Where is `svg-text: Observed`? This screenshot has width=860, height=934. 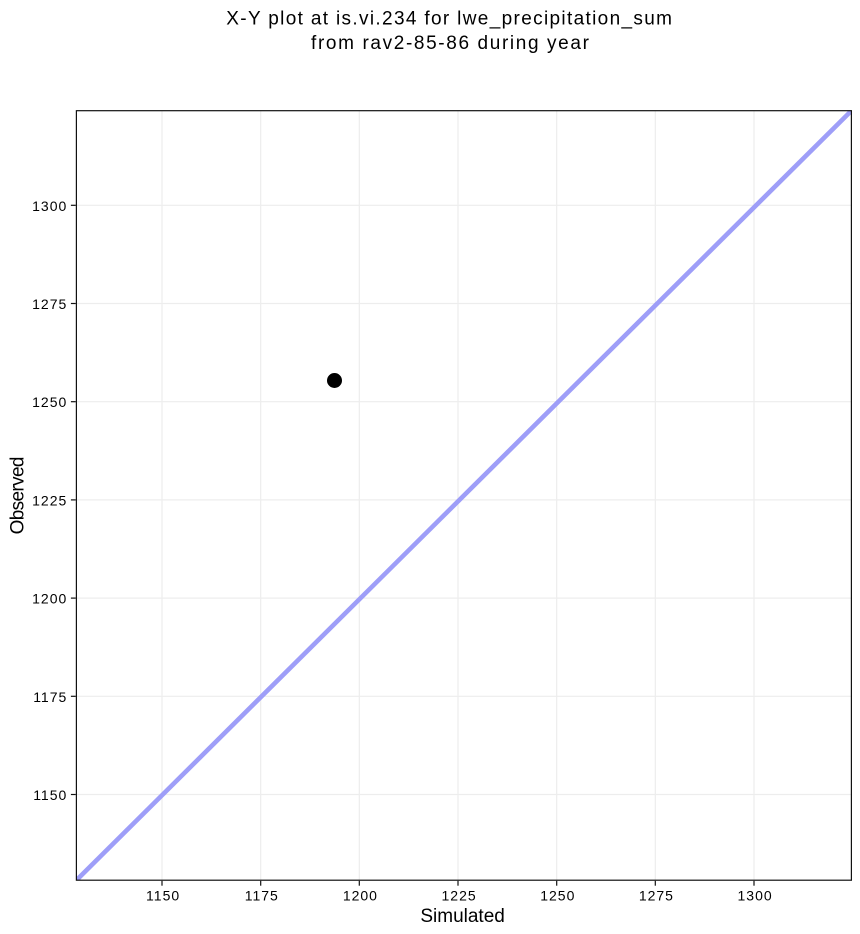 svg-text: Observed is located at coordinates (17, 495).